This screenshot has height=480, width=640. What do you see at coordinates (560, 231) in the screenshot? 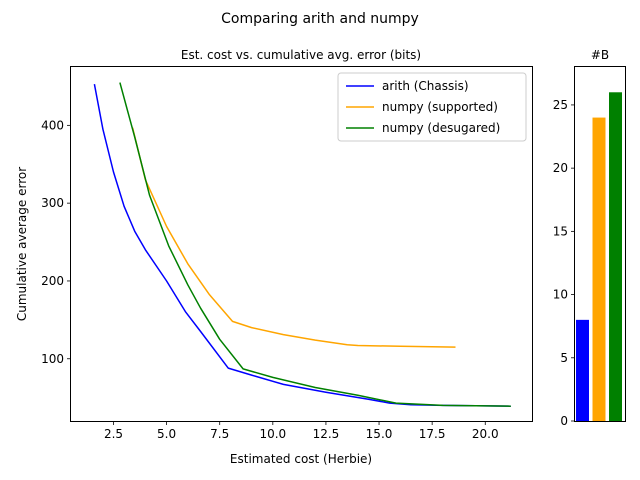
I see `bar-y-tick-label: 15` at bounding box center [560, 231].